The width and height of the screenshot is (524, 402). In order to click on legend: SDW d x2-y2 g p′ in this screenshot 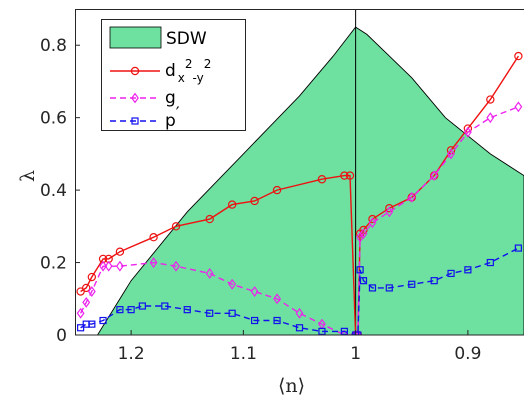, I will do `click(173, 75)`.